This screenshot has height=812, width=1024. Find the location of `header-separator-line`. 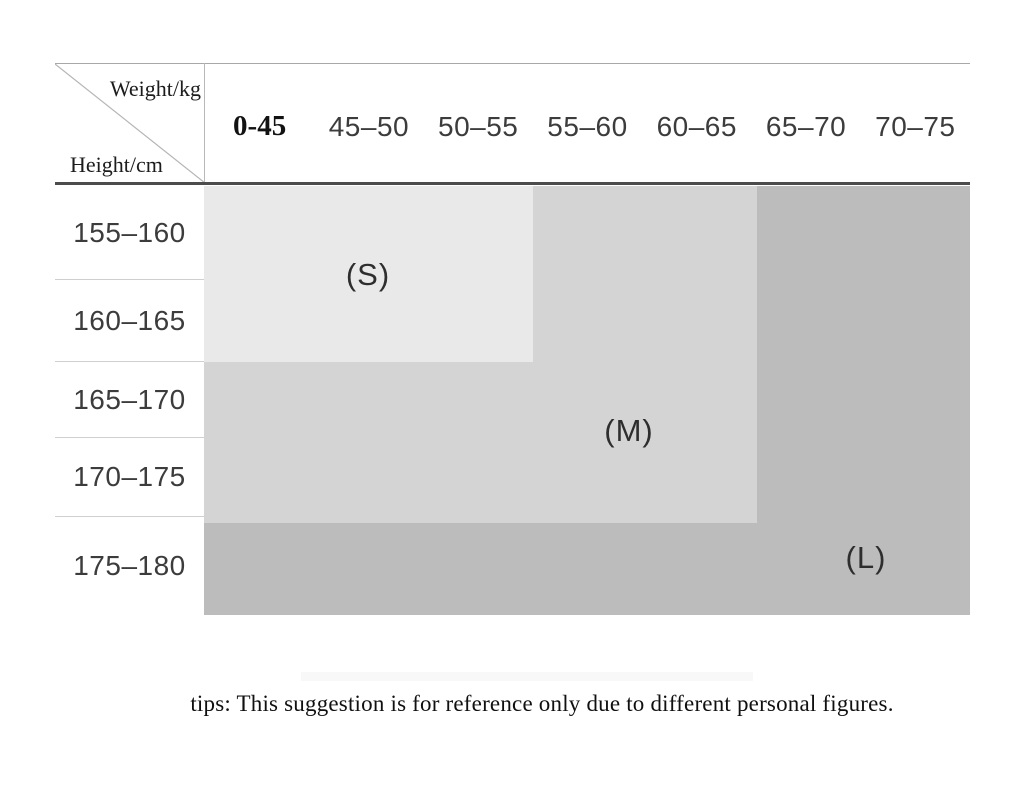

header-separator-line is located at coordinates (512, 183).